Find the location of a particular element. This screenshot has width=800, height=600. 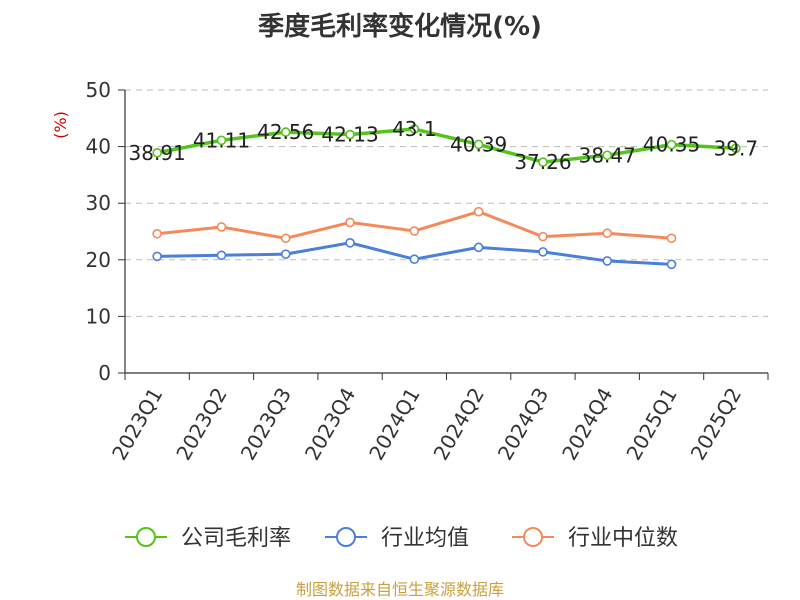

x-tick-label: 2024Q1 is located at coordinates (394, 424).